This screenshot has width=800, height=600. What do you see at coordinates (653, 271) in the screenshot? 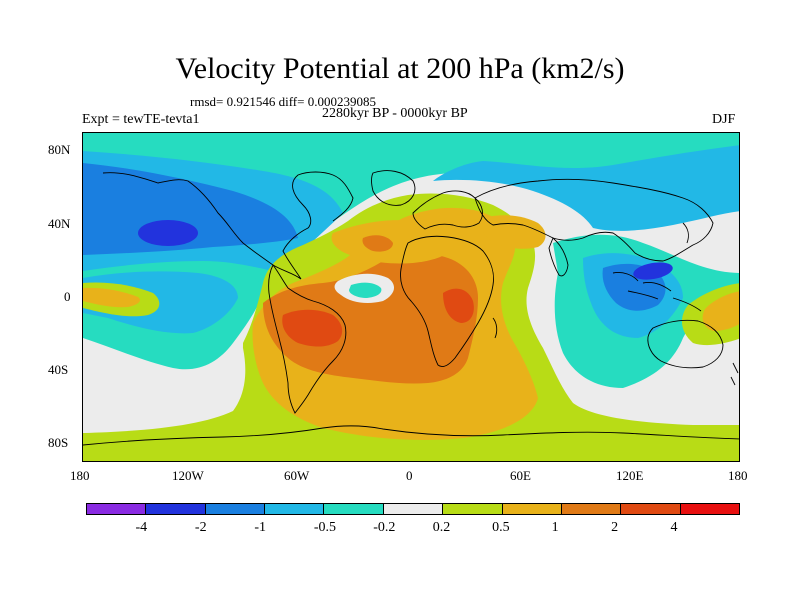
I see `contour-neg-2-indonesia` at bounding box center [653, 271].